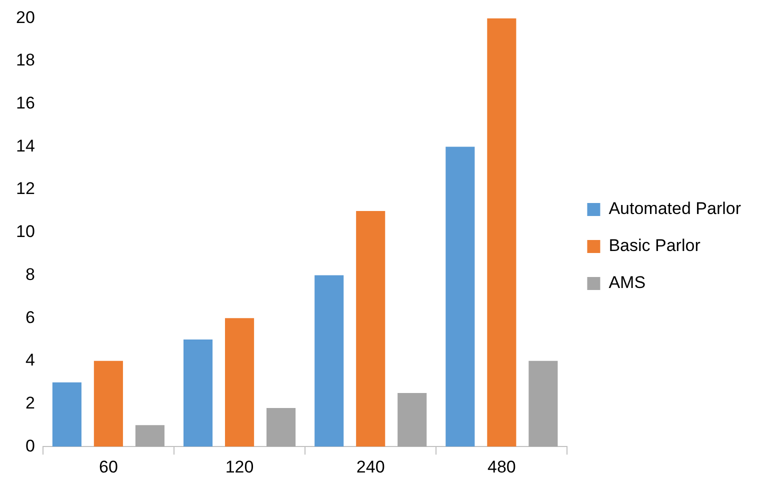 This screenshot has width=761, height=487. Describe the element at coordinates (627, 282) in the screenshot. I see `legend-label: AMS` at that location.